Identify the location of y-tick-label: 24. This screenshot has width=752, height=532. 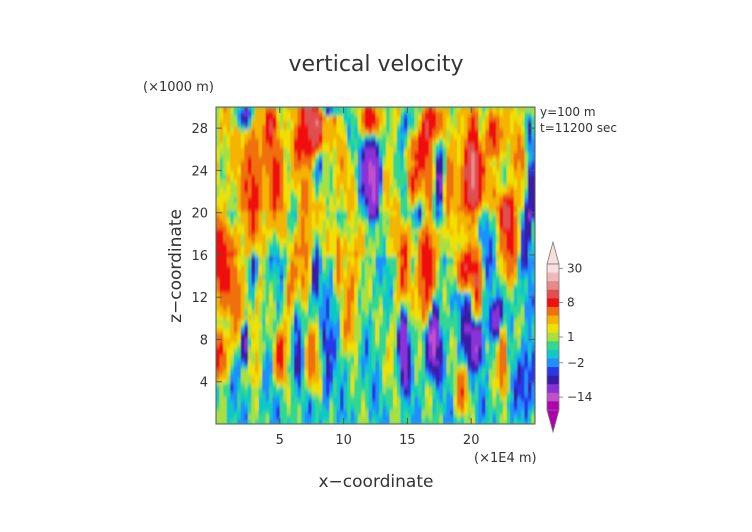
(199, 171).